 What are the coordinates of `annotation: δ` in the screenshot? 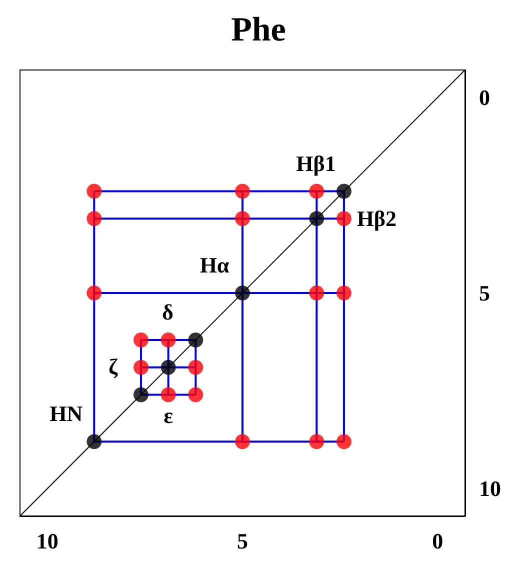 It's located at (168, 311).